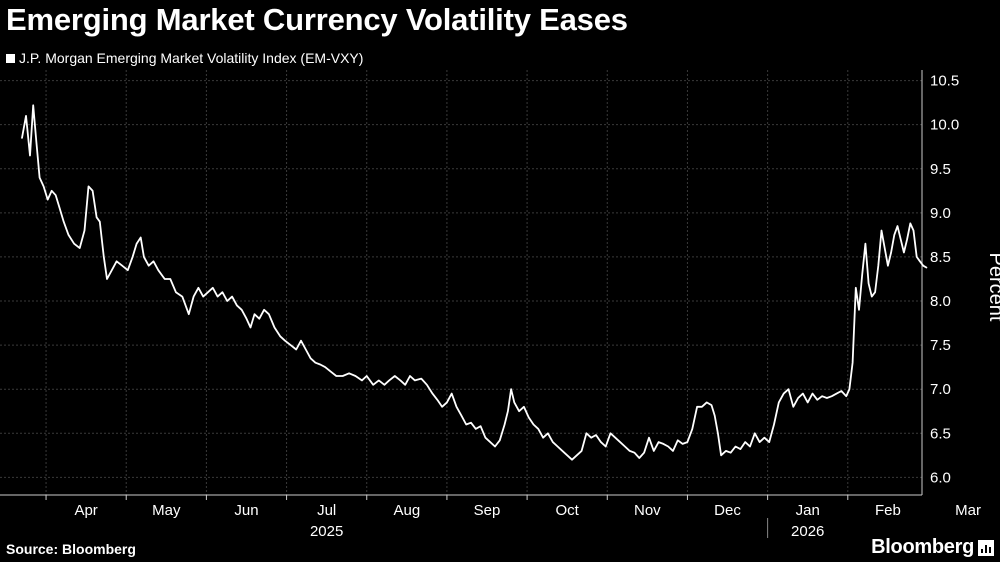  Describe the element at coordinates (326, 531) in the screenshot. I see `year-label: 2025` at that location.